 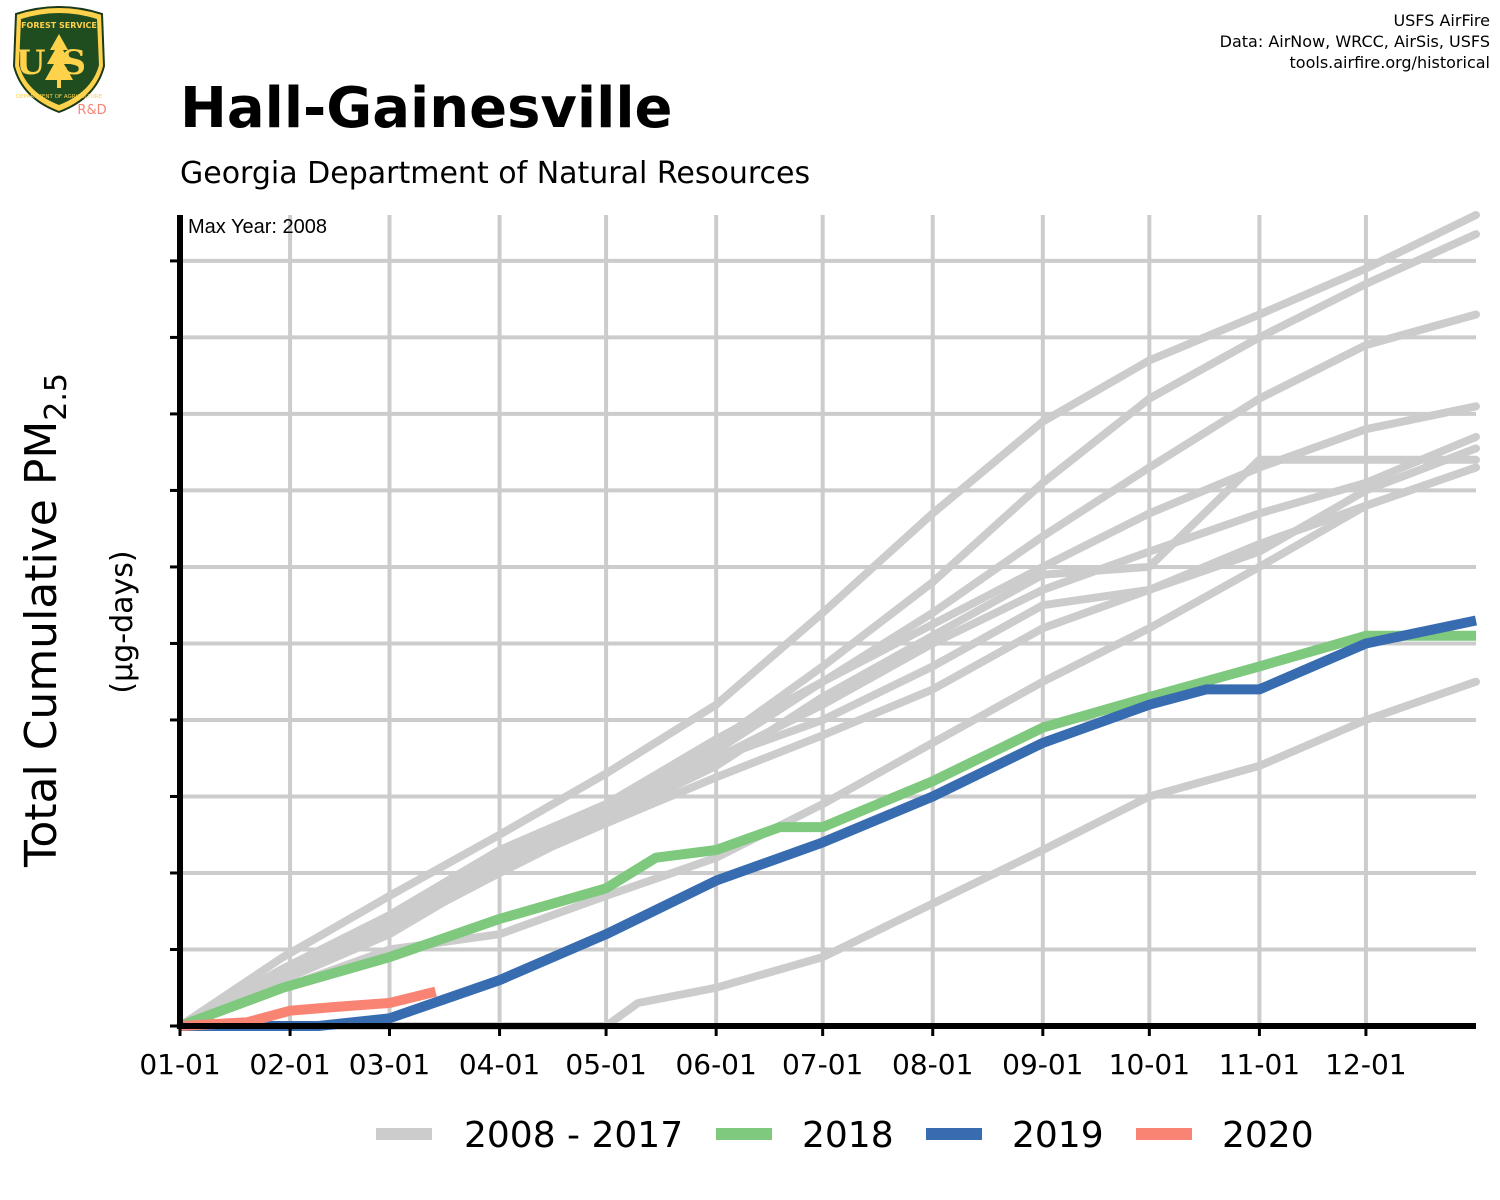 I want to click on logo-department-text: DEPARTMENT OF AGRICULTURE, so click(x=59, y=97).